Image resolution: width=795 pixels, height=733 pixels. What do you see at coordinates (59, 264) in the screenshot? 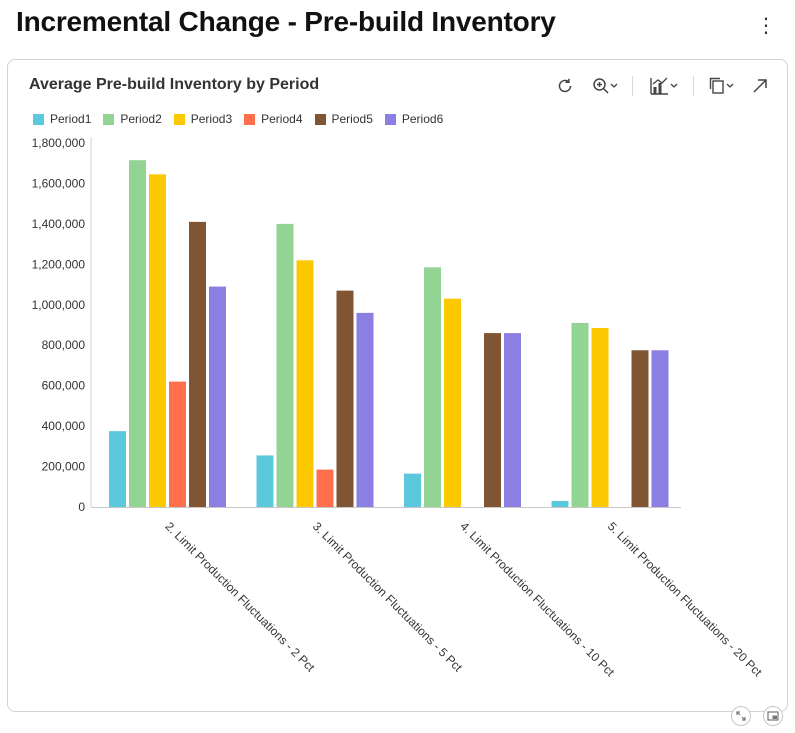
I see `y-tick-label: 1,200,000` at bounding box center [59, 264].